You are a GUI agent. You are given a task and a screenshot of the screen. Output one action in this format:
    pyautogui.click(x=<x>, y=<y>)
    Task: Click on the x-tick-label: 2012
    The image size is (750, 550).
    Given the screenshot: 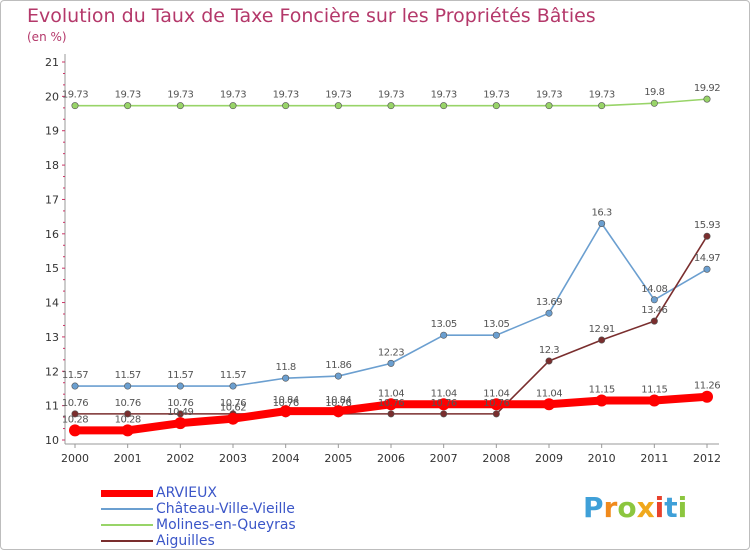 What is the action you would take?
    pyautogui.click(x=707, y=458)
    